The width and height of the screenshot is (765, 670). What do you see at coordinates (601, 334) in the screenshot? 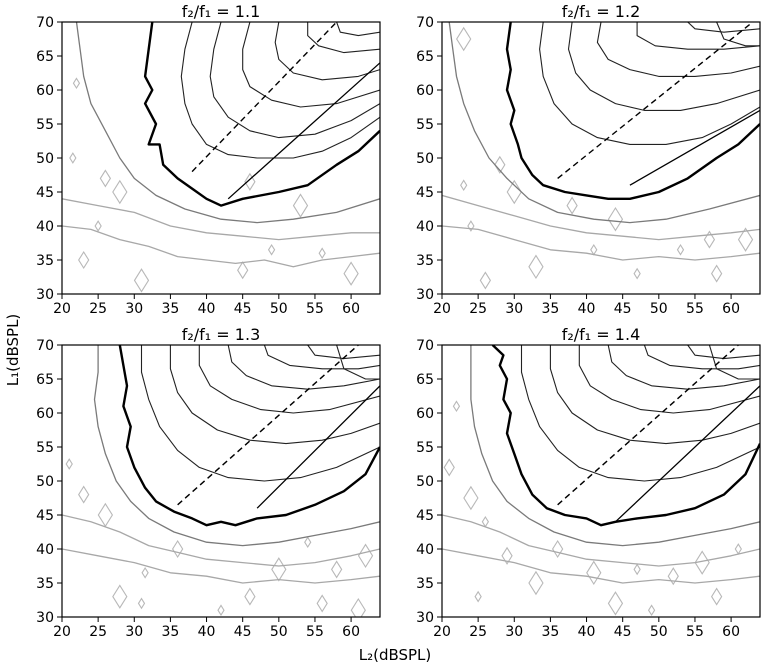
I see `panel-title: f₂/f₁ = 1.4` at bounding box center [601, 334].